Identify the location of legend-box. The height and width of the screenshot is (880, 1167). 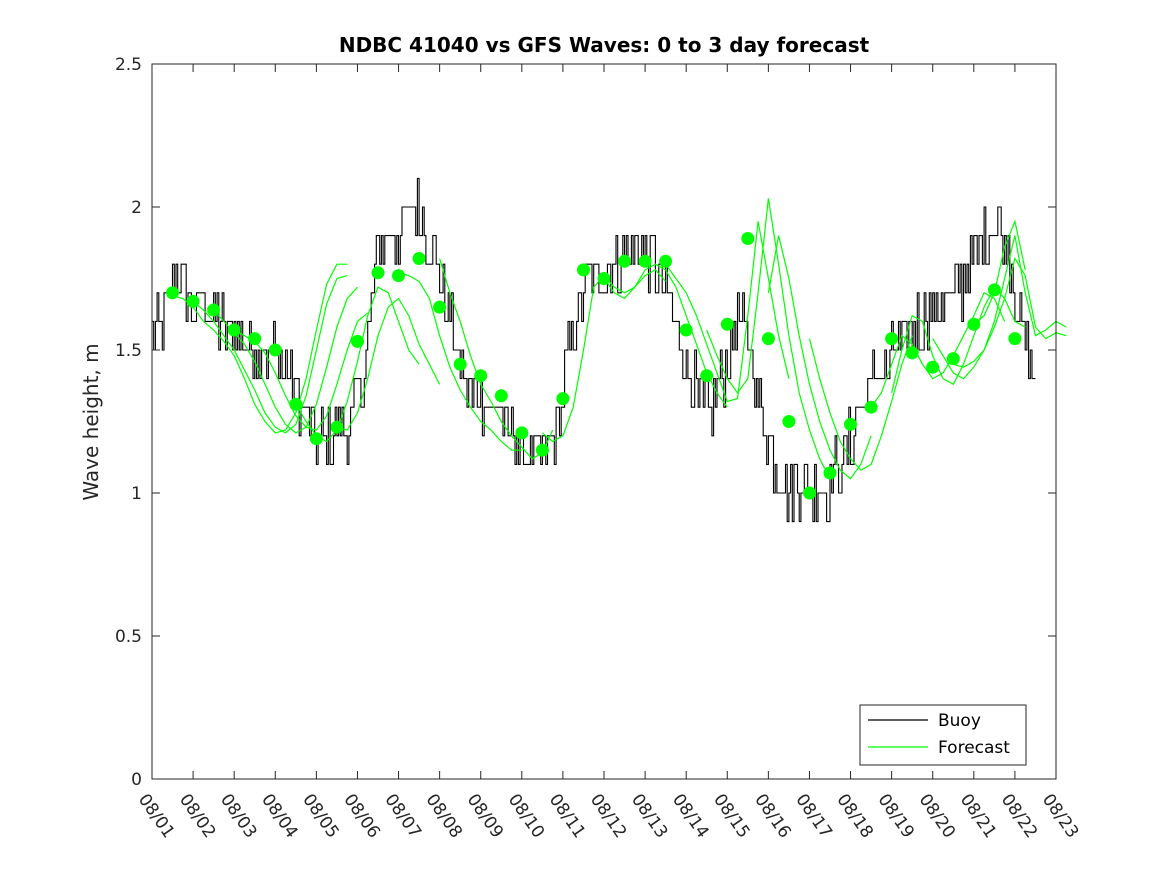
(943, 735).